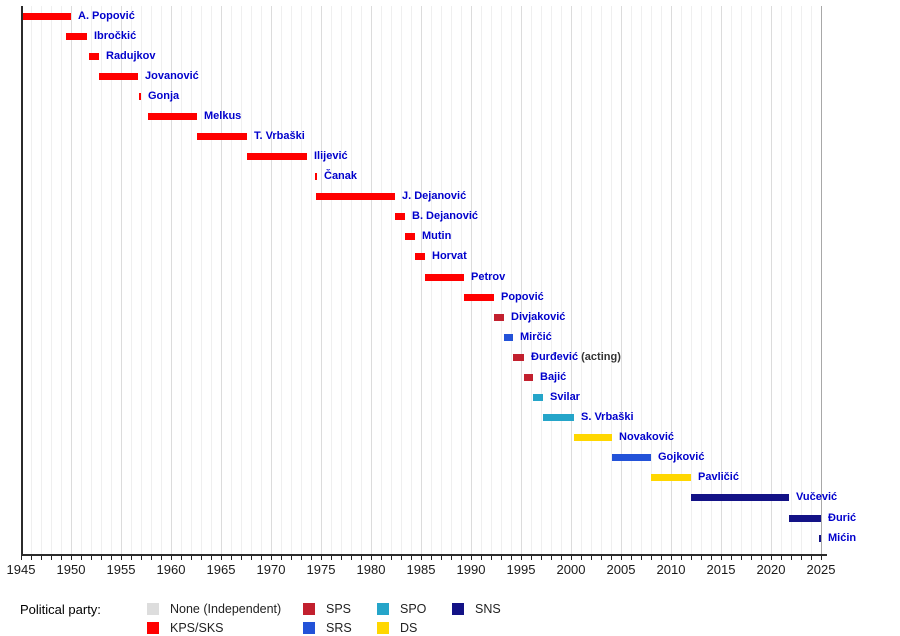 The width and height of the screenshot is (900, 636). What do you see at coordinates (221, 569) in the screenshot?
I see `axis-tick-label-1965: 1965` at bounding box center [221, 569].